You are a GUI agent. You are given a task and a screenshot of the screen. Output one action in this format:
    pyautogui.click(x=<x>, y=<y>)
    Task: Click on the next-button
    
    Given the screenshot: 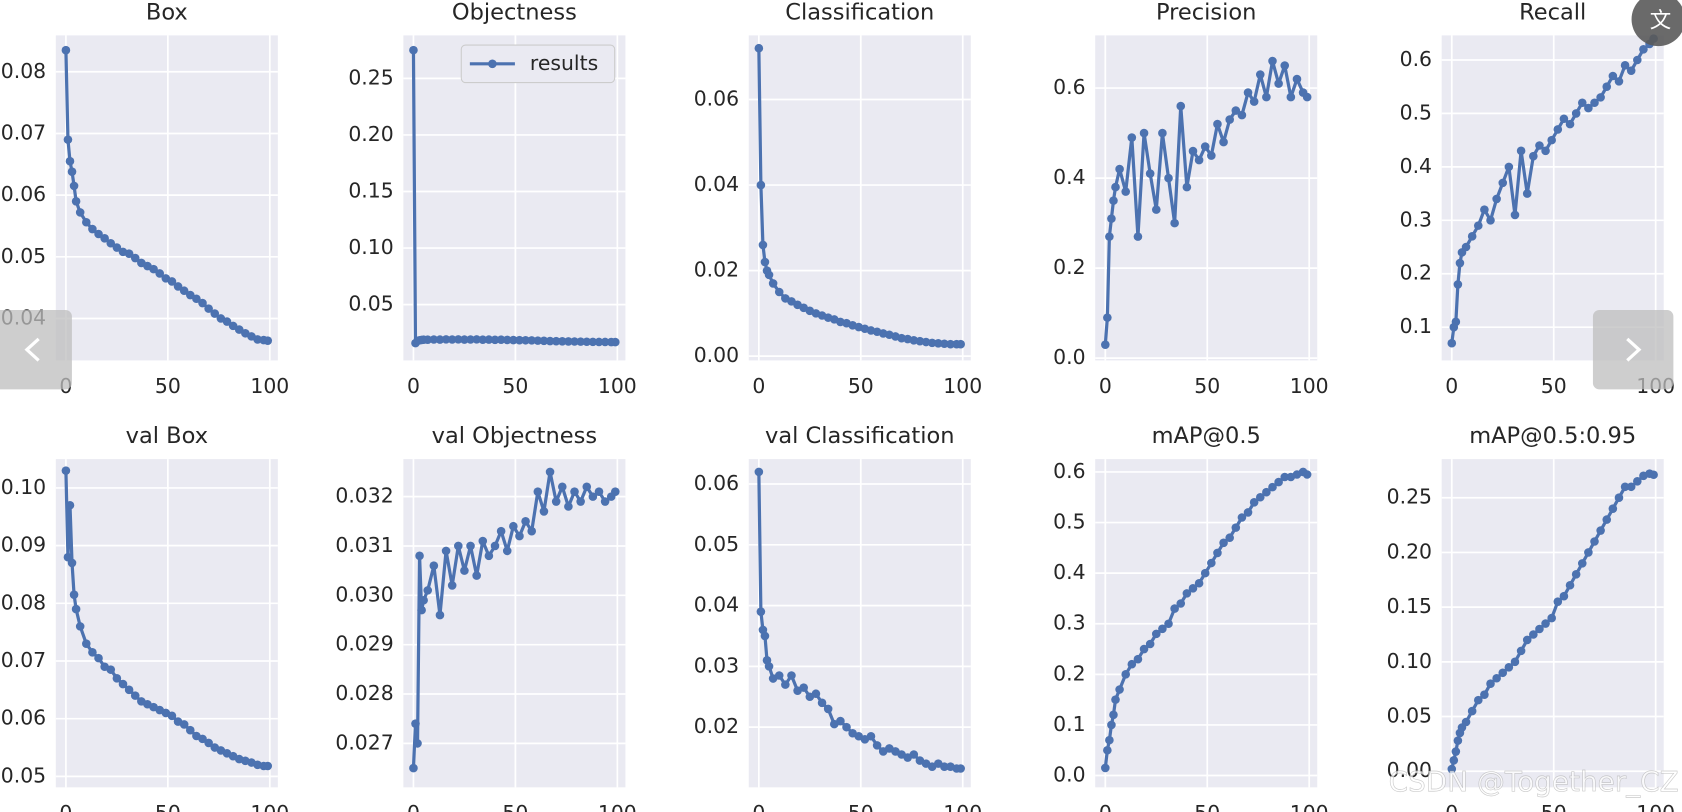 What is the action you would take?
    pyautogui.click(x=1633, y=349)
    